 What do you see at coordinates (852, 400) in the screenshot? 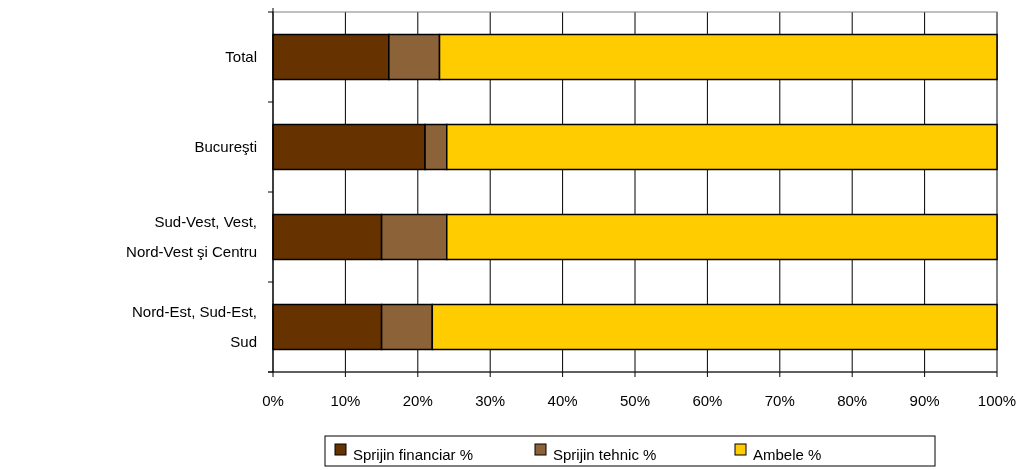
I see `x-tick-label: 80%` at bounding box center [852, 400].